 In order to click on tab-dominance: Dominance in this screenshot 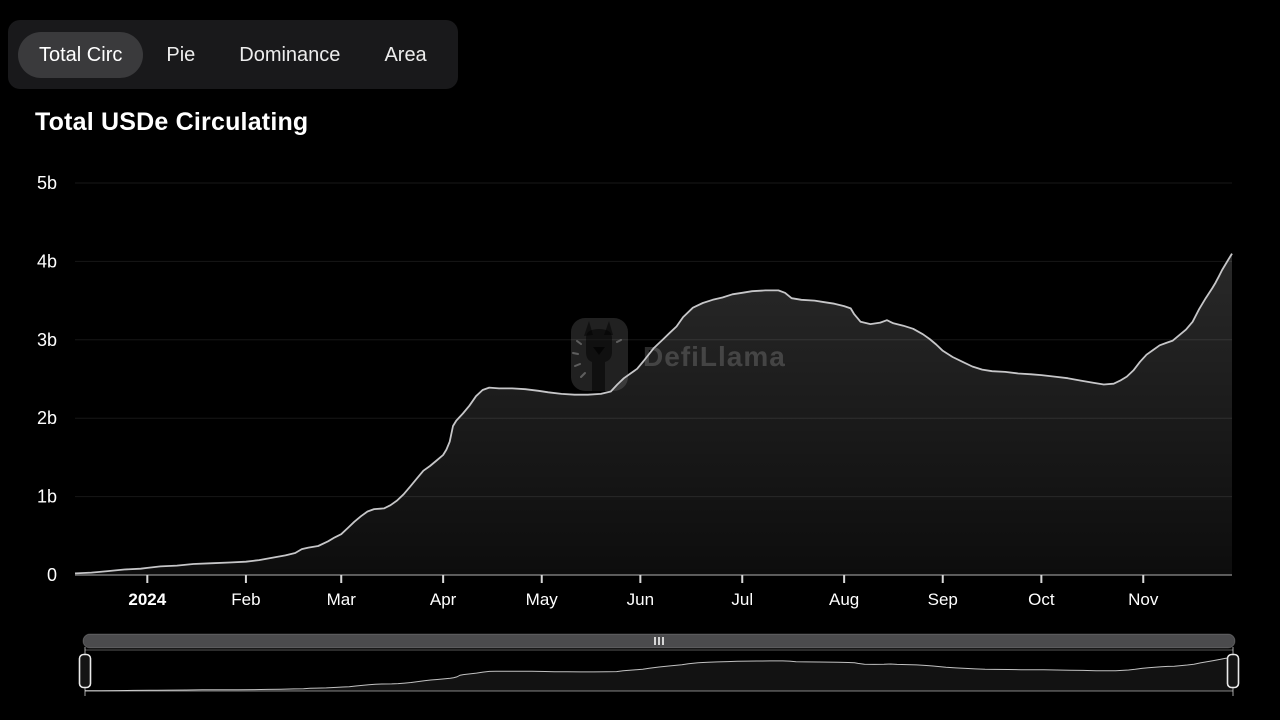, I will do `click(289, 55)`.